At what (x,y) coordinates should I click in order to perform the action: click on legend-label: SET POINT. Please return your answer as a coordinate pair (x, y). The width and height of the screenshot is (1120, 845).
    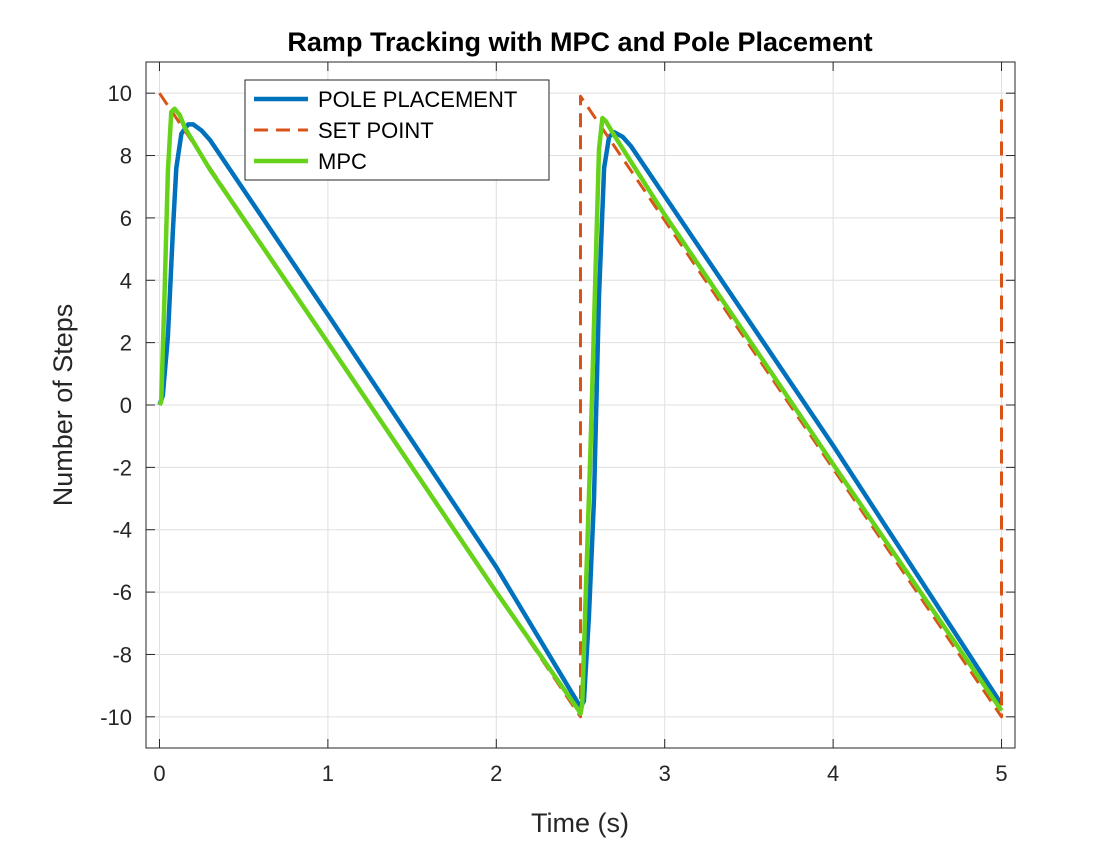
    Looking at the image, I should click on (376, 130).